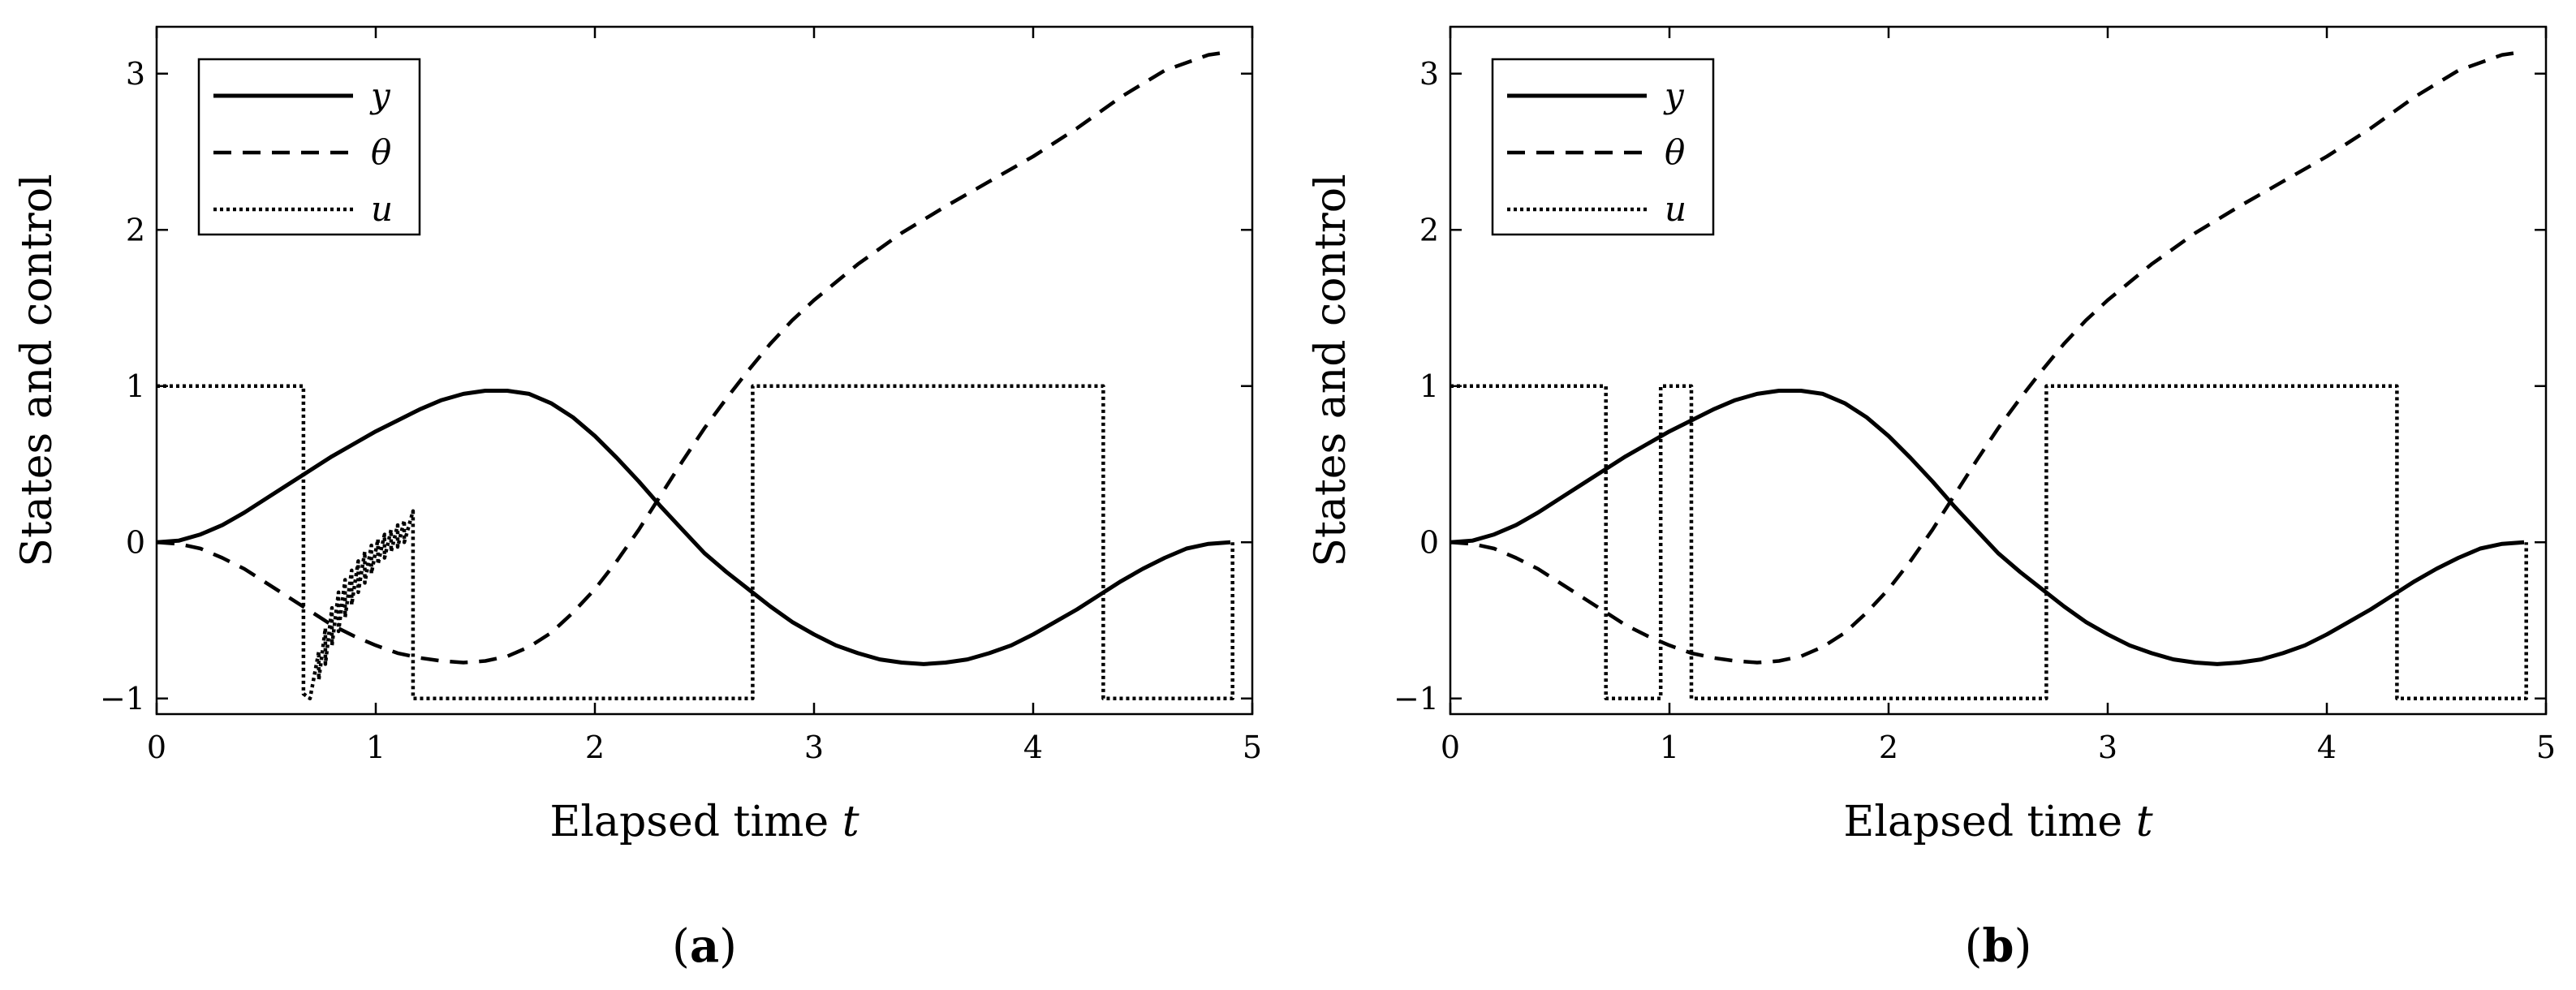 The width and height of the screenshot is (2576, 990). What do you see at coordinates (705, 946) in the screenshot?
I see `panel-caption: (a)` at bounding box center [705, 946].